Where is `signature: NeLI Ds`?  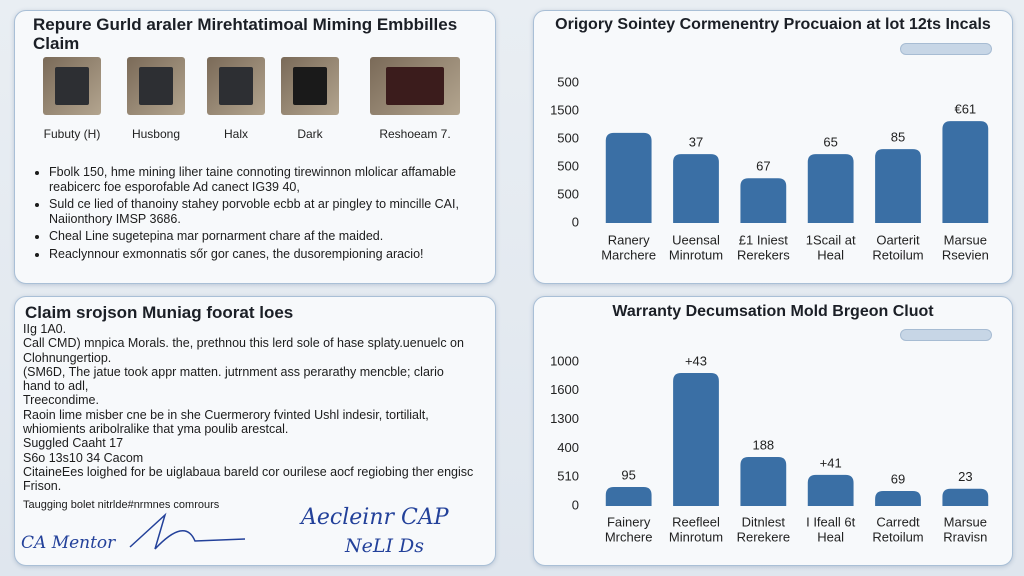
signature: NeLI Ds is located at coordinates (385, 546).